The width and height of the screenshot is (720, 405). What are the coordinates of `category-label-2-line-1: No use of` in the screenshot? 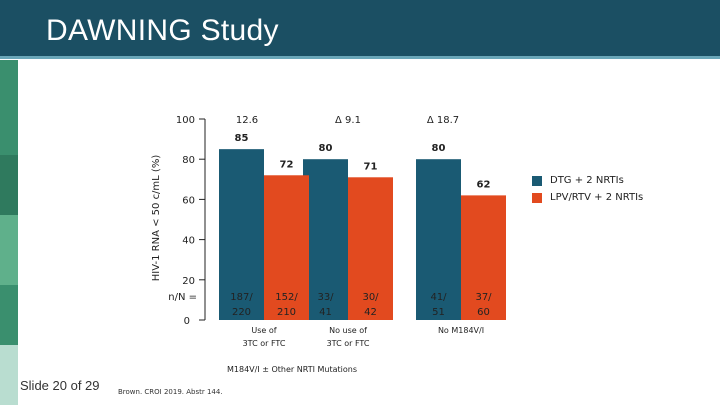 It's located at (348, 330).